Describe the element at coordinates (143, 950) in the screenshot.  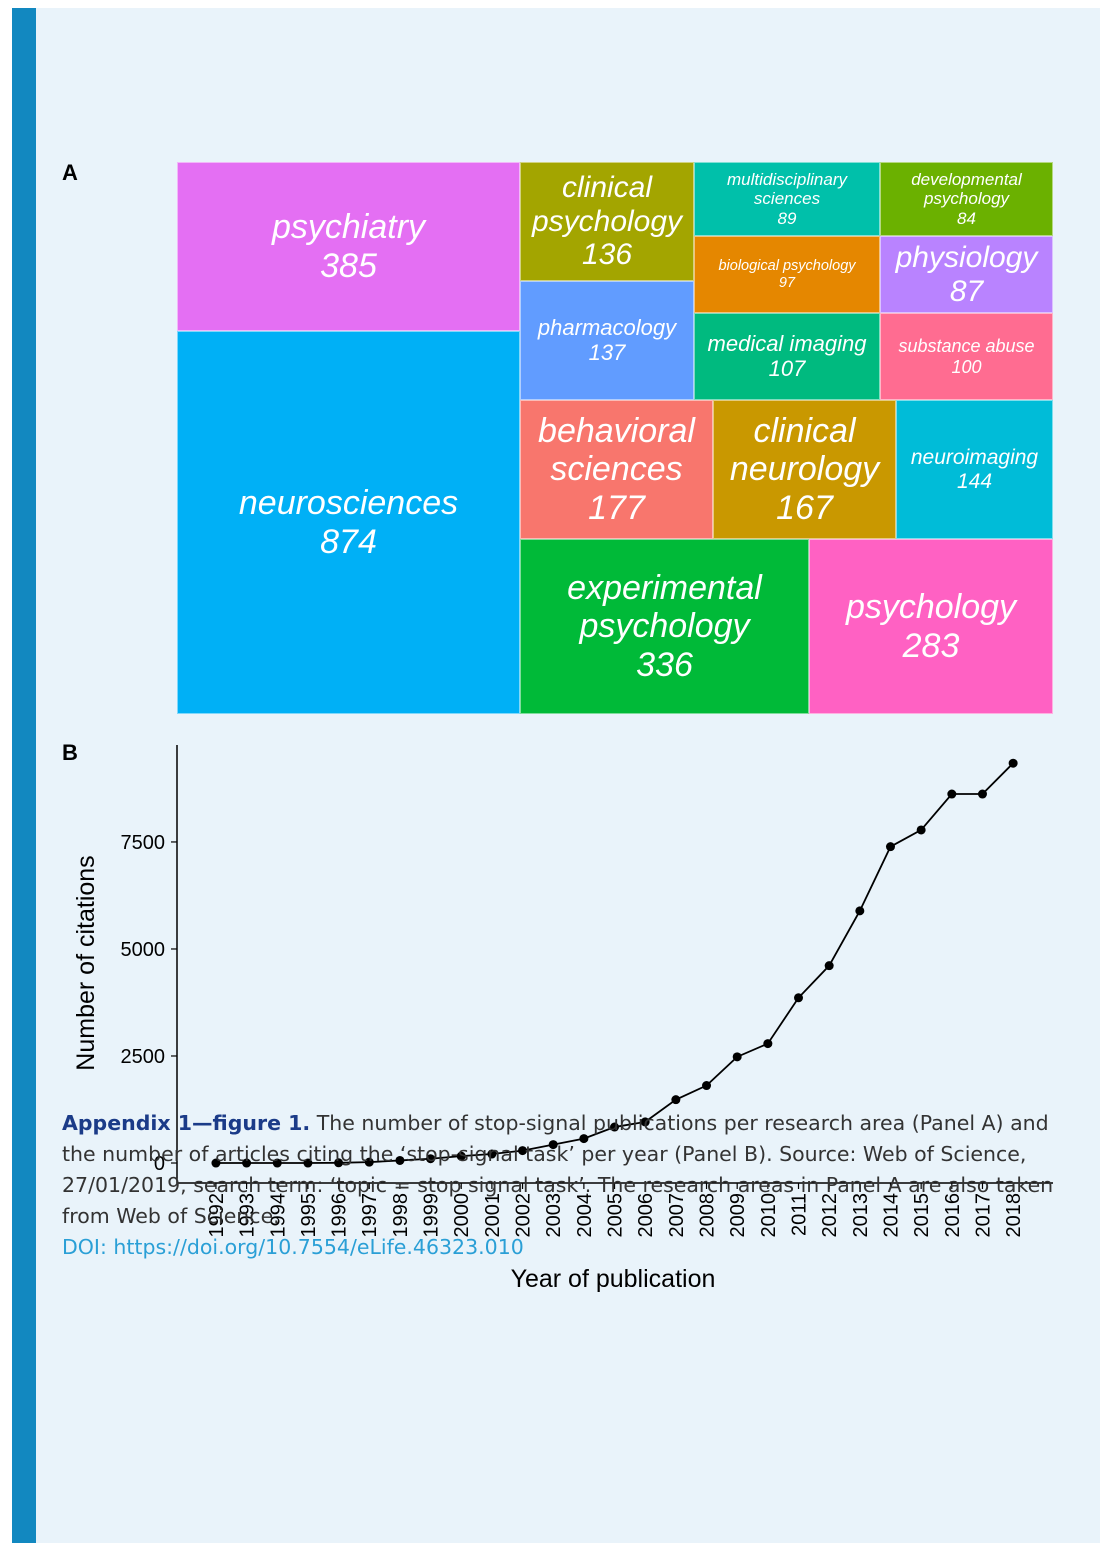
I see `y-tick-label: 5000` at that location.